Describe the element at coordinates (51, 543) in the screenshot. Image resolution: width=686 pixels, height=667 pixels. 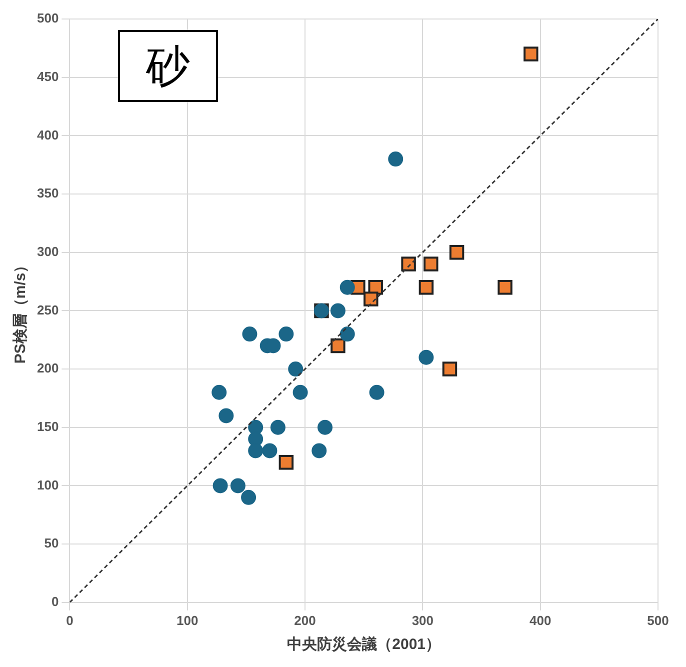
I see `y-tick-label: 50` at that location.